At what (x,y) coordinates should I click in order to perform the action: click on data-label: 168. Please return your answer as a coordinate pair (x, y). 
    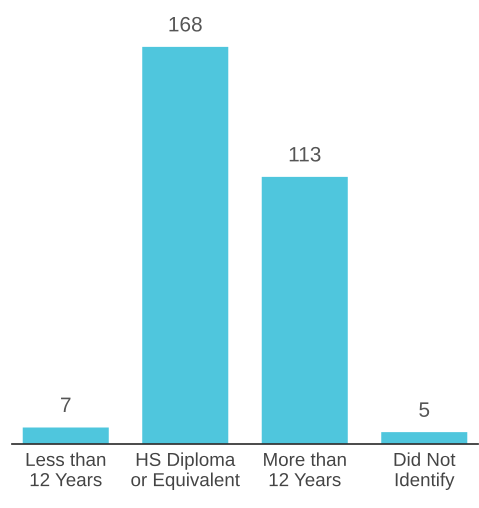
    Looking at the image, I should click on (185, 24).